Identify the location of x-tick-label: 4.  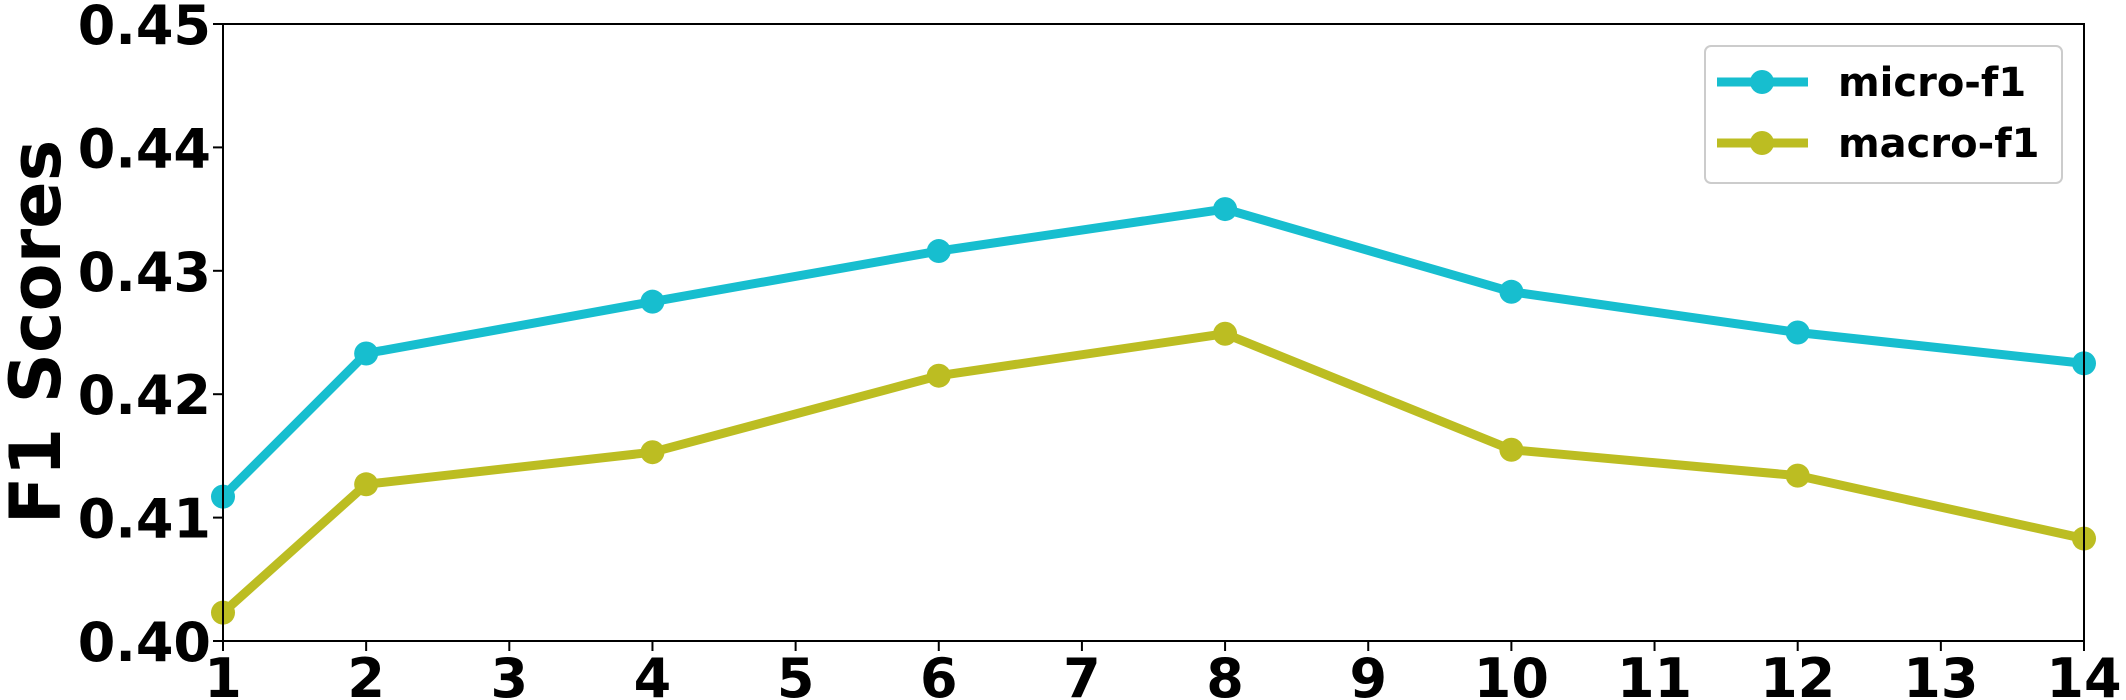
(653, 673).